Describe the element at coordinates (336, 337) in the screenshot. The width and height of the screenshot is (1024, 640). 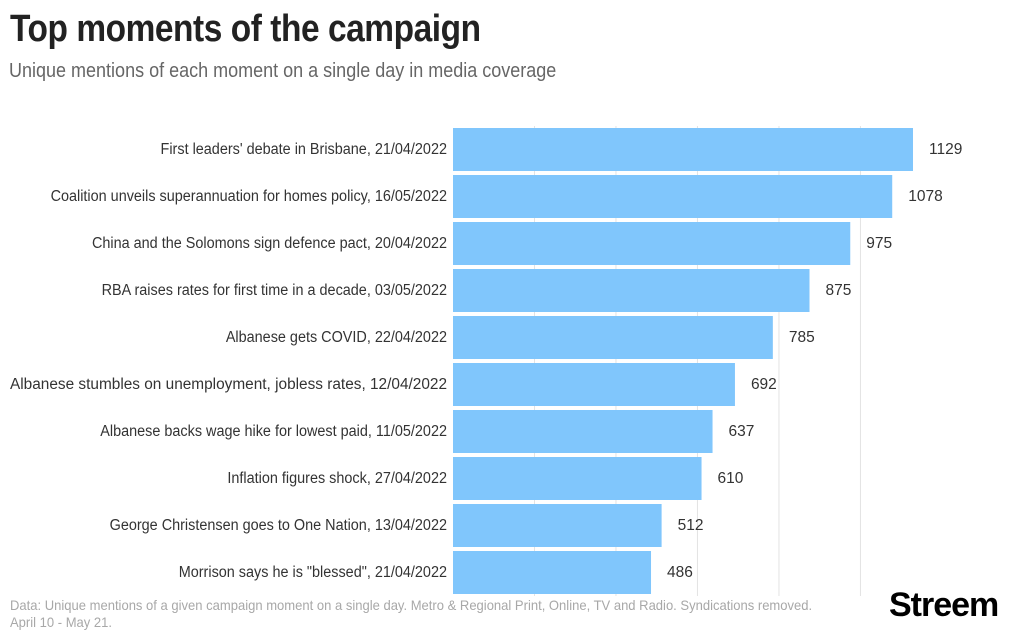
I see `category-label-4: Albanese gets COVID, 22/04/2022` at that location.